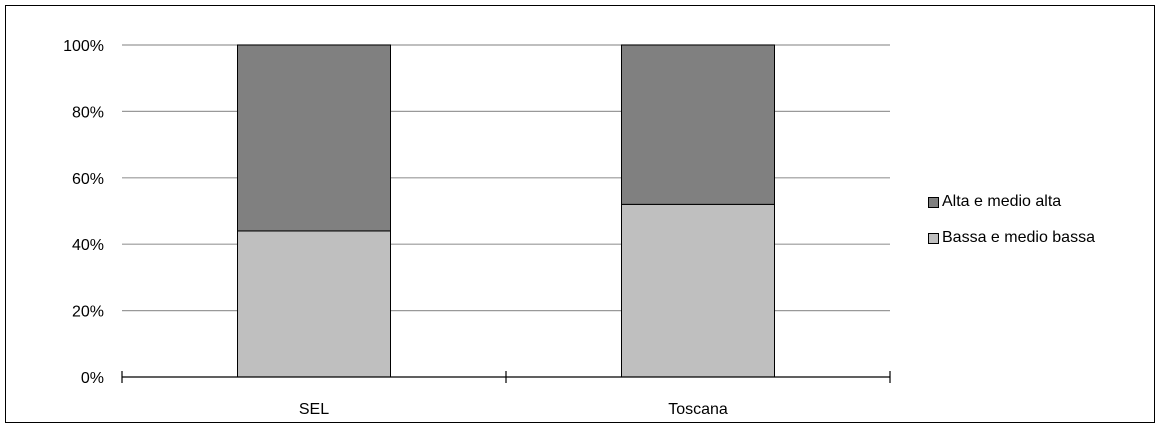 Image resolution: width=1160 pixels, height=428 pixels. Describe the element at coordinates (506, 377) in the screenshot. I see `axes` at that location.